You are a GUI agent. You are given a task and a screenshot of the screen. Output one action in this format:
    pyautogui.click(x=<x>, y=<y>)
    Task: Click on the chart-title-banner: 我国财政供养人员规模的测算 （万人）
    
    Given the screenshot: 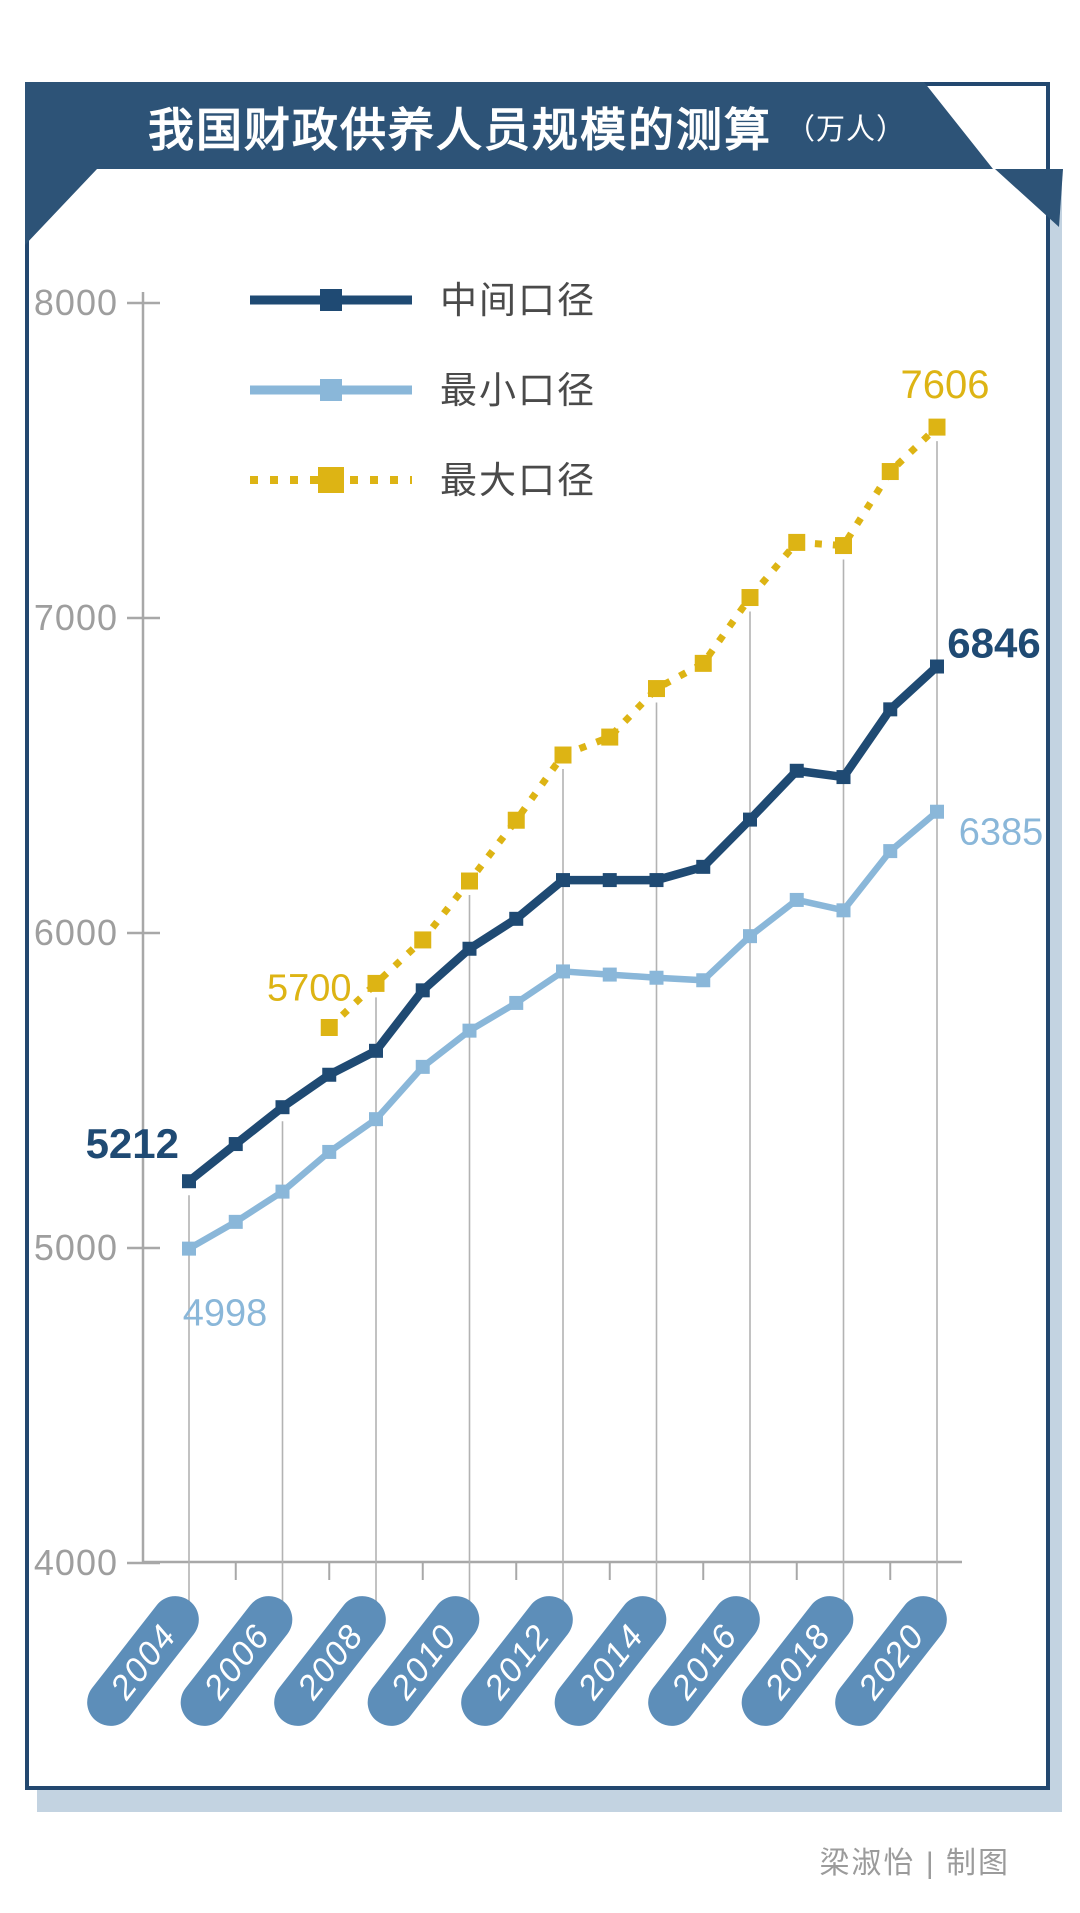 What is the action you would take?
    pyautogui.click(x=548, y=127)
    